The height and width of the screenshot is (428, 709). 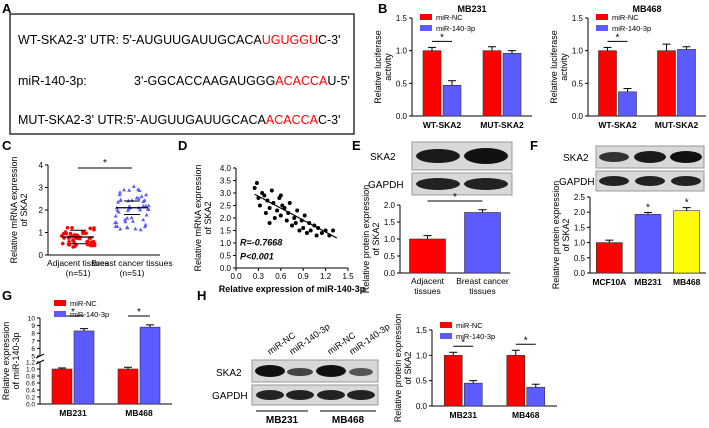 What do you see at coordinates (230, 396) in the screenshot?
I see `blot-h-band-gapdh: GAPDH` at bounding box center [230, 396].